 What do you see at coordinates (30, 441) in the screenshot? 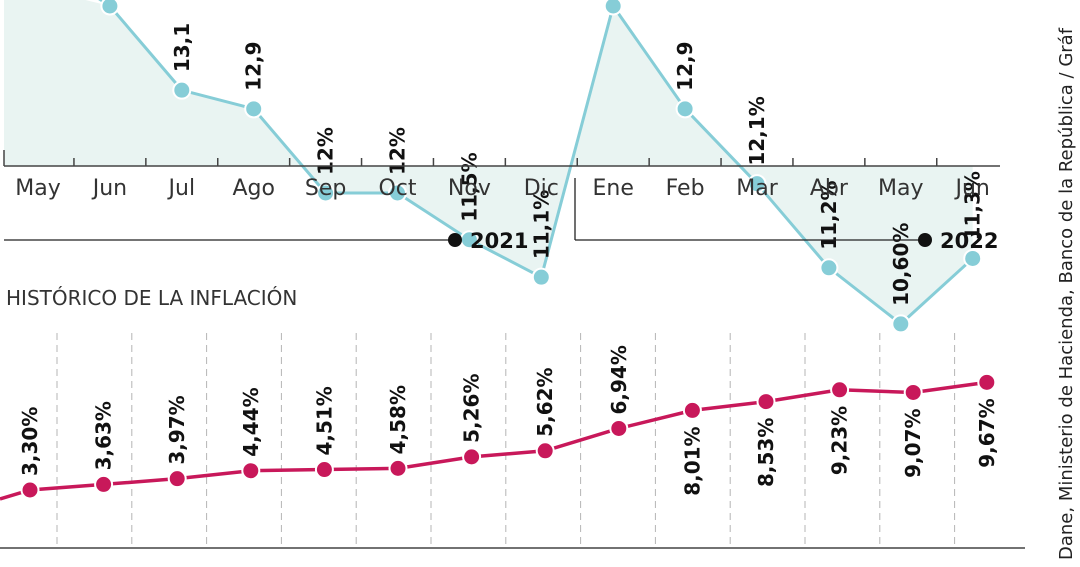
I see `value-label: 3,30%` at bounding box center [30, 441].